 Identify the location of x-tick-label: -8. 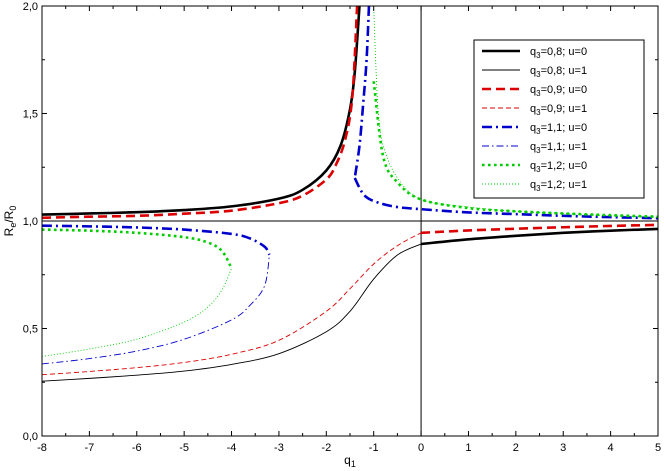
(42, 448).